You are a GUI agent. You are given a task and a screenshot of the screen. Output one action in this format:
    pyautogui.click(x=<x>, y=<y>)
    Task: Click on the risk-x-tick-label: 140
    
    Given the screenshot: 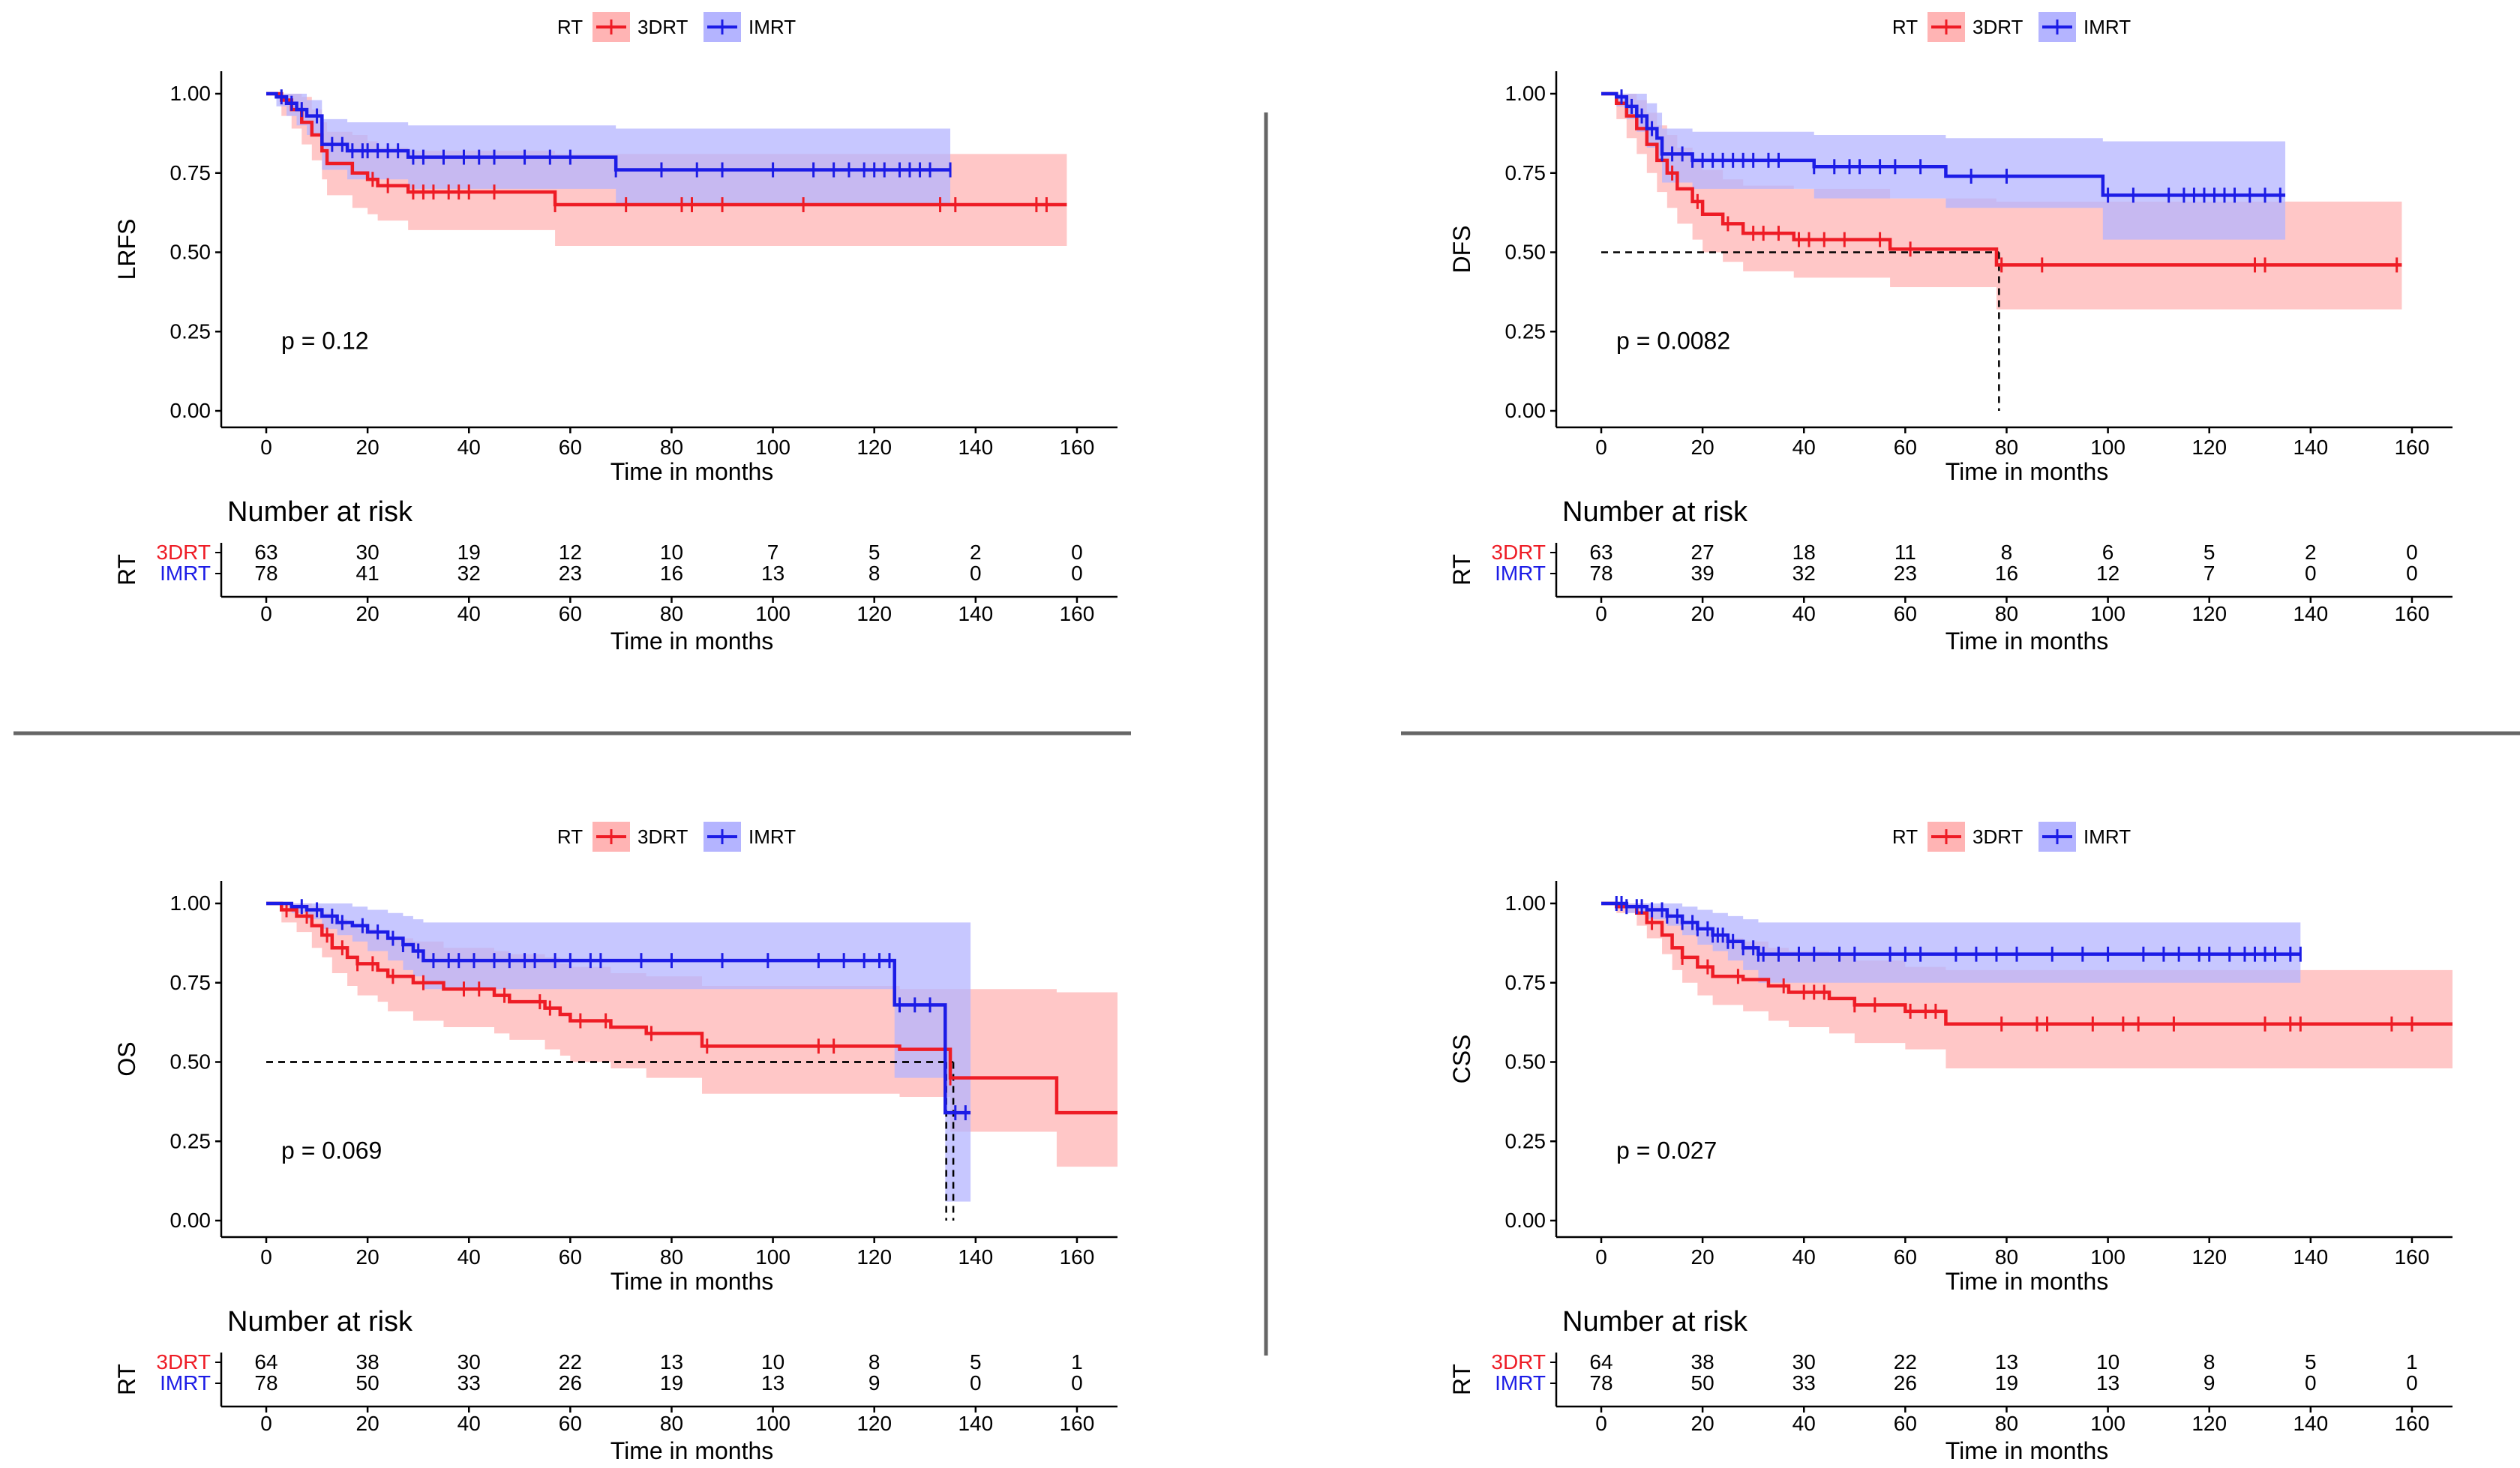 What is the action you would take?
    pyautogui.click(x=975, y=613)
    